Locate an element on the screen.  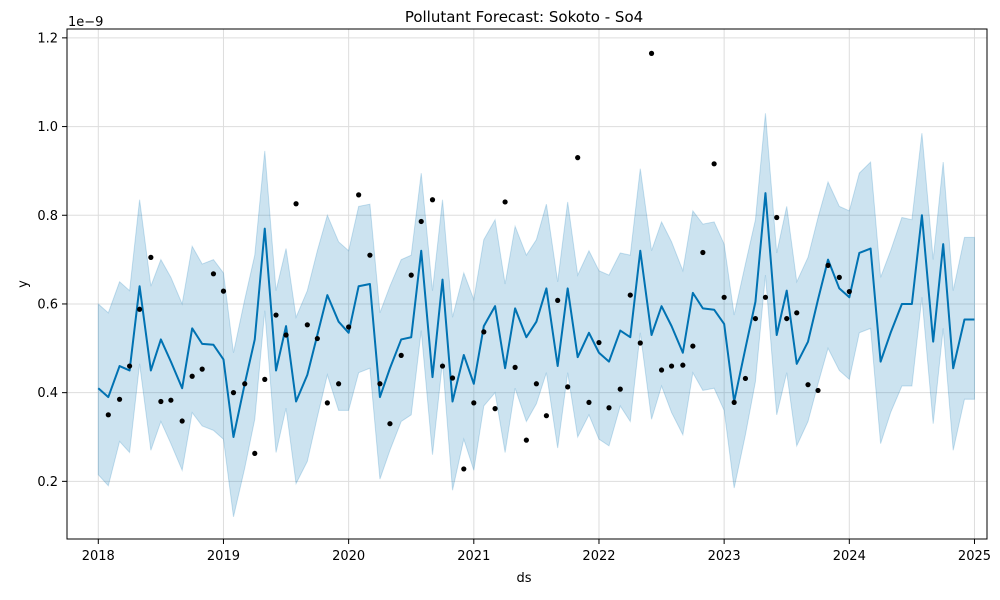
x-axis-label: ds is located at coordinates (523, 578).